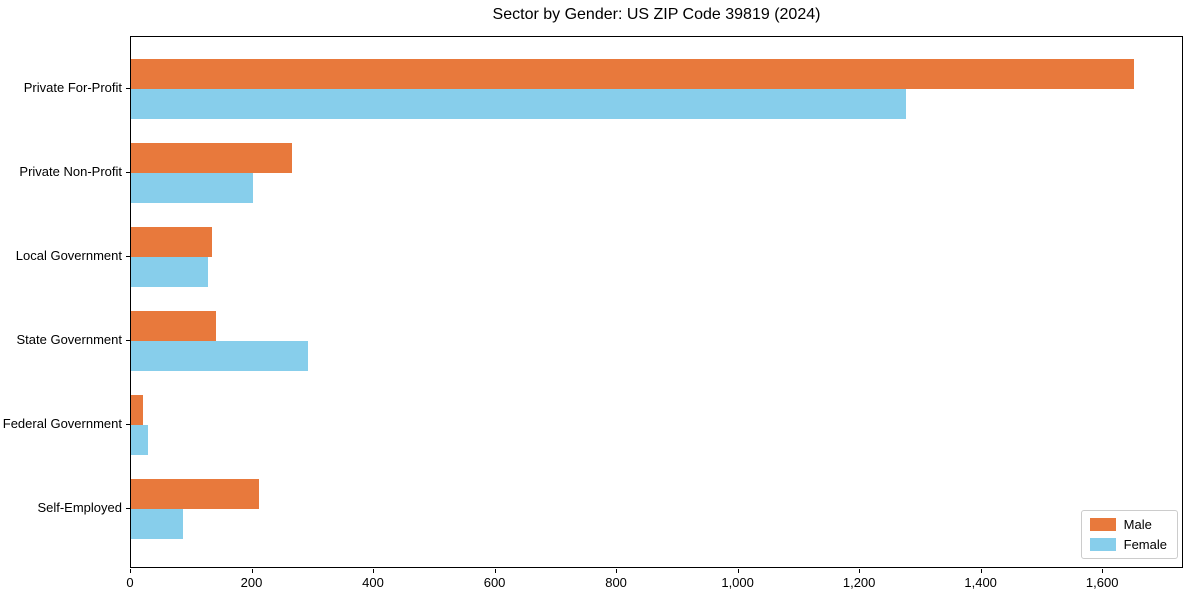 Image resolution: width=1200 pixels, height=600 pixels. Describe the element at coordinates (70, 171) in the screenshot. I see `ytick-label: Private Non-Profit` at that location.